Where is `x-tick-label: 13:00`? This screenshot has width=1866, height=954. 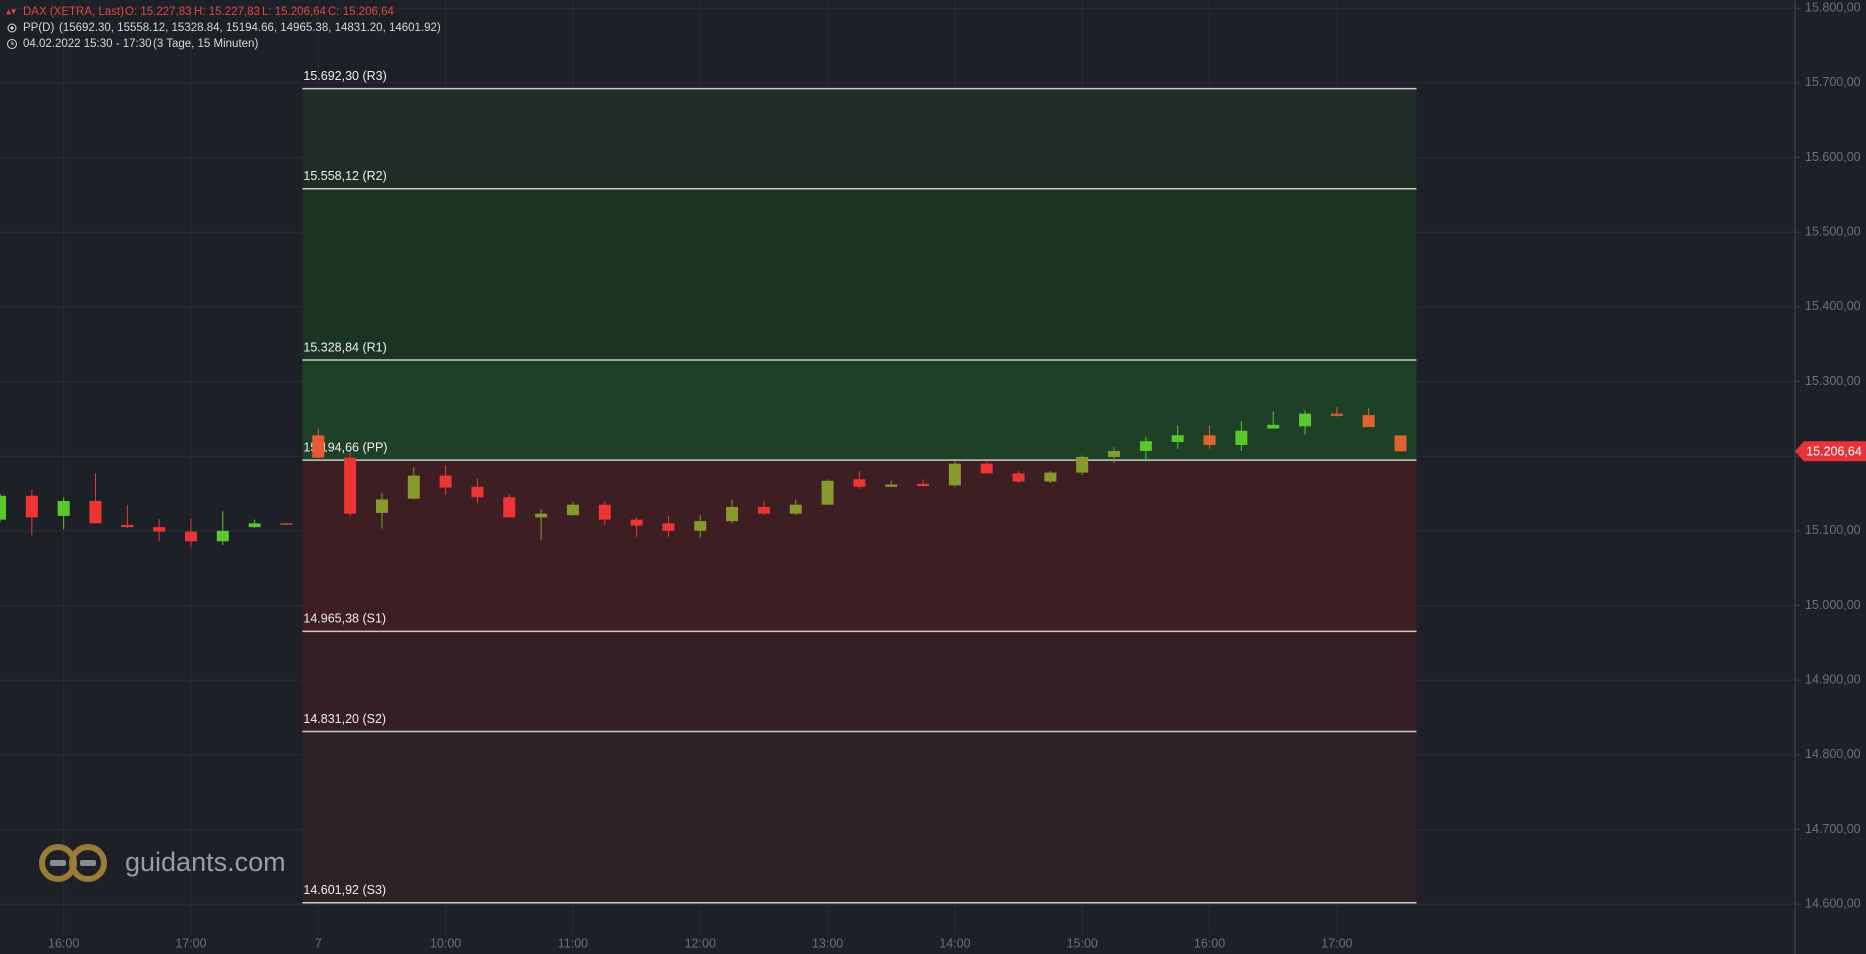
x-tick-label: 13:00 is located at coordinates (827, 943).